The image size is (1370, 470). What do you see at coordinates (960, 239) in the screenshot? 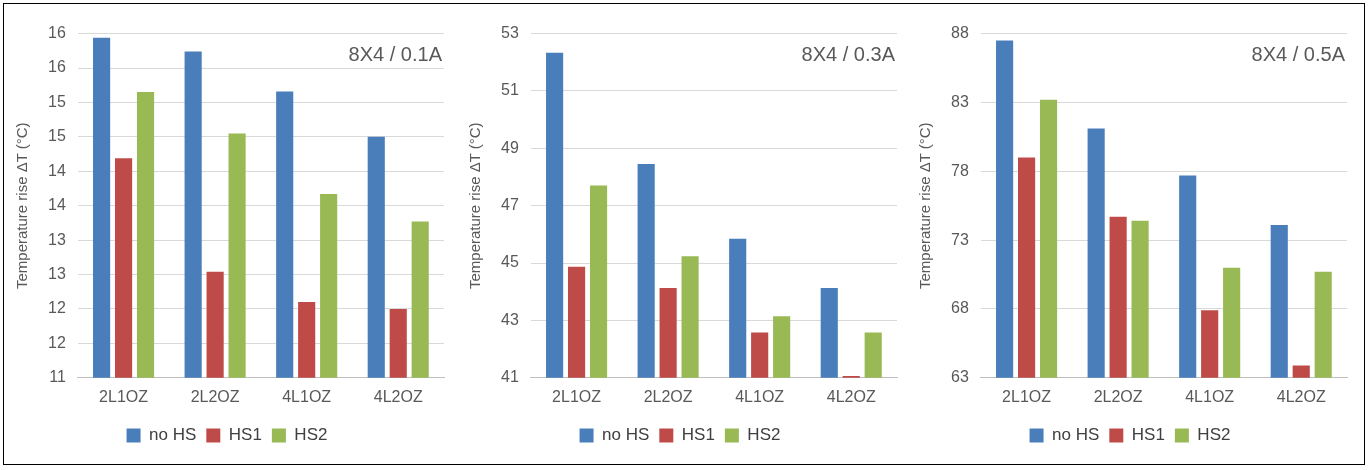
I see `y-tick-label: 73` at bounding box center [960, 239].